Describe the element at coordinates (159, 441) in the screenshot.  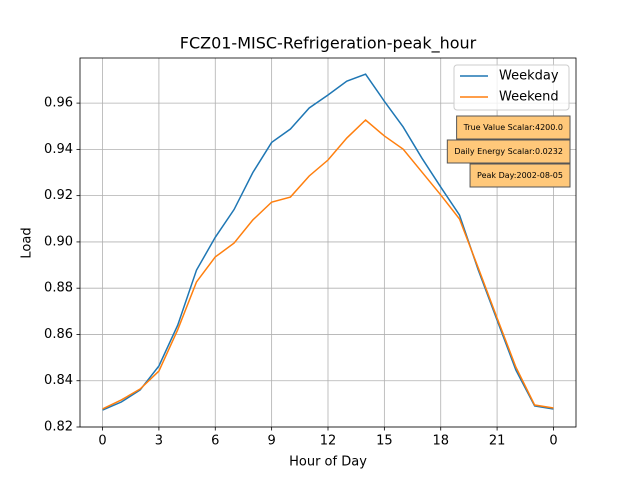
I see `x-tick-label: 3` at that location.